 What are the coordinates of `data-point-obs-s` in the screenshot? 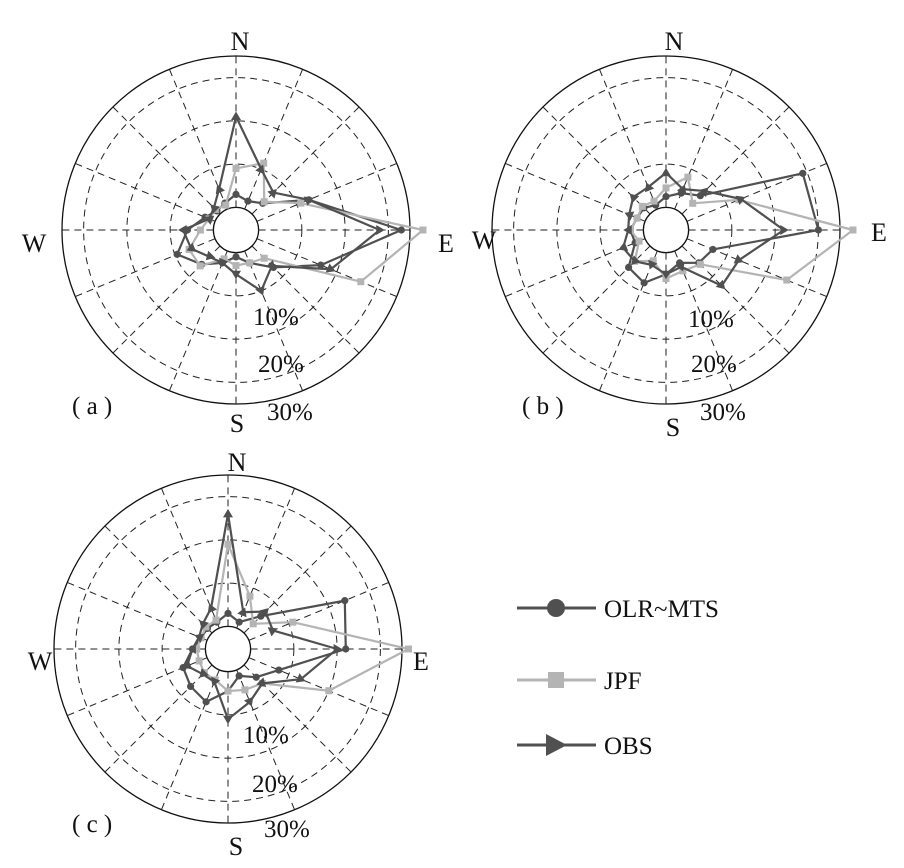 It's located at (666, 275).